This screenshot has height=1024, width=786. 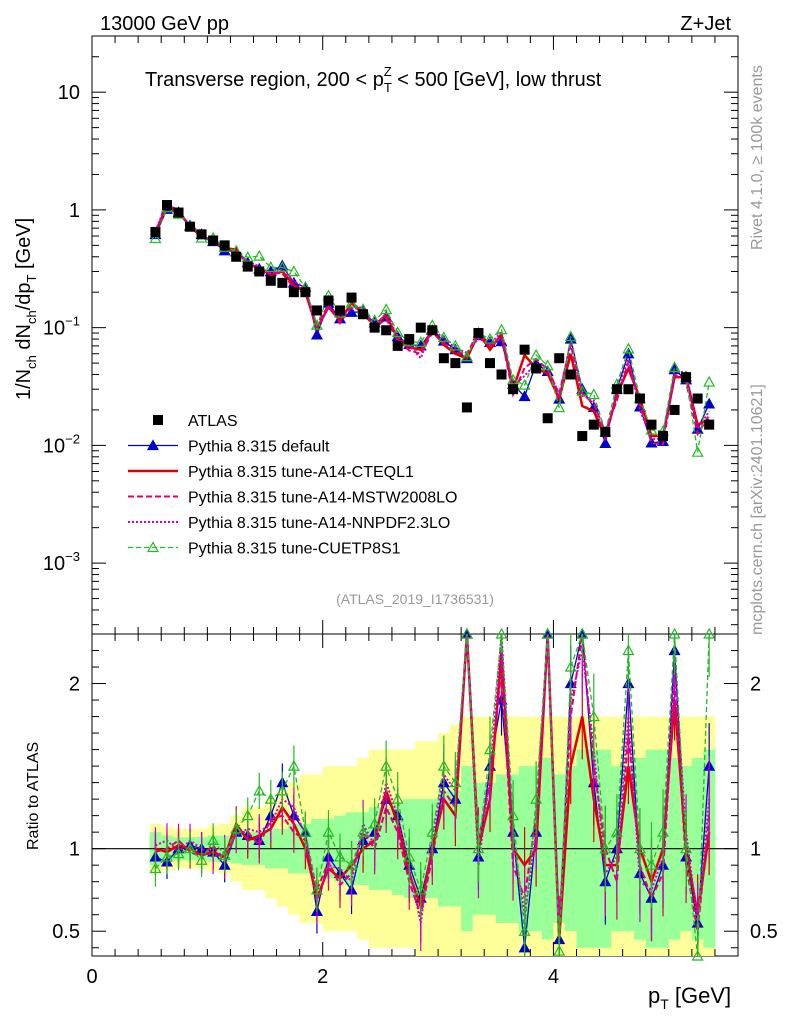 What do you see at coordinates (757, 509) in the screenshot?
I see `mcplots-label: mcplots.cern.ch [arXiv:2401.10621]` at bounding box center [757, 509].